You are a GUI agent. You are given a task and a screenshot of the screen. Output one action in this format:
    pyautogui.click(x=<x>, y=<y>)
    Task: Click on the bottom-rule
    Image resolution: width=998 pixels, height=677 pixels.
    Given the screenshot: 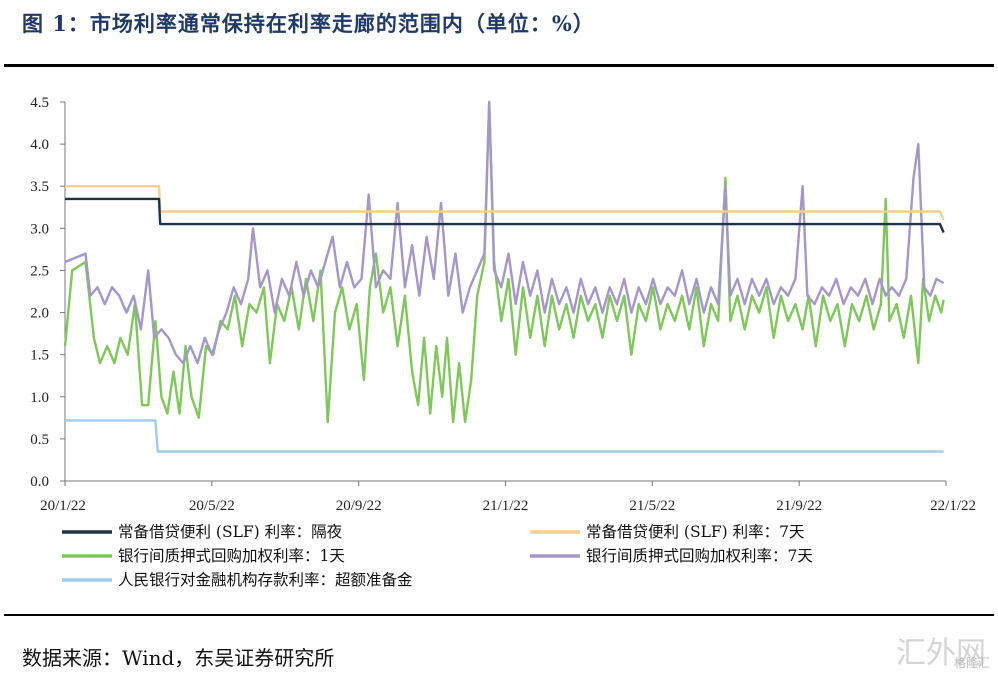 What is the action you would take?
    pyautogui.click(x=499, y=615)
    